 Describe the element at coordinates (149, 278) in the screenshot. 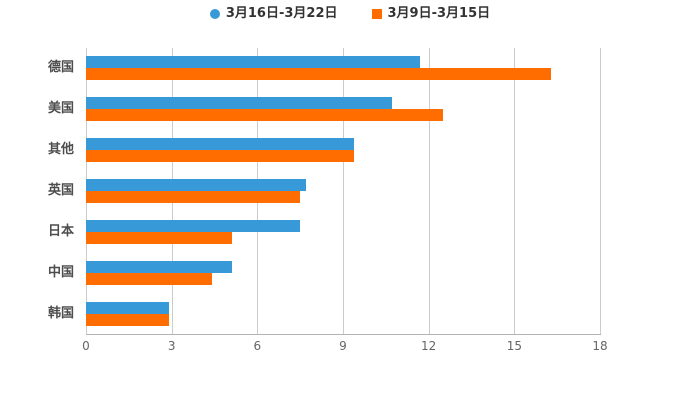

I see `bar-week1-中国` at that location.